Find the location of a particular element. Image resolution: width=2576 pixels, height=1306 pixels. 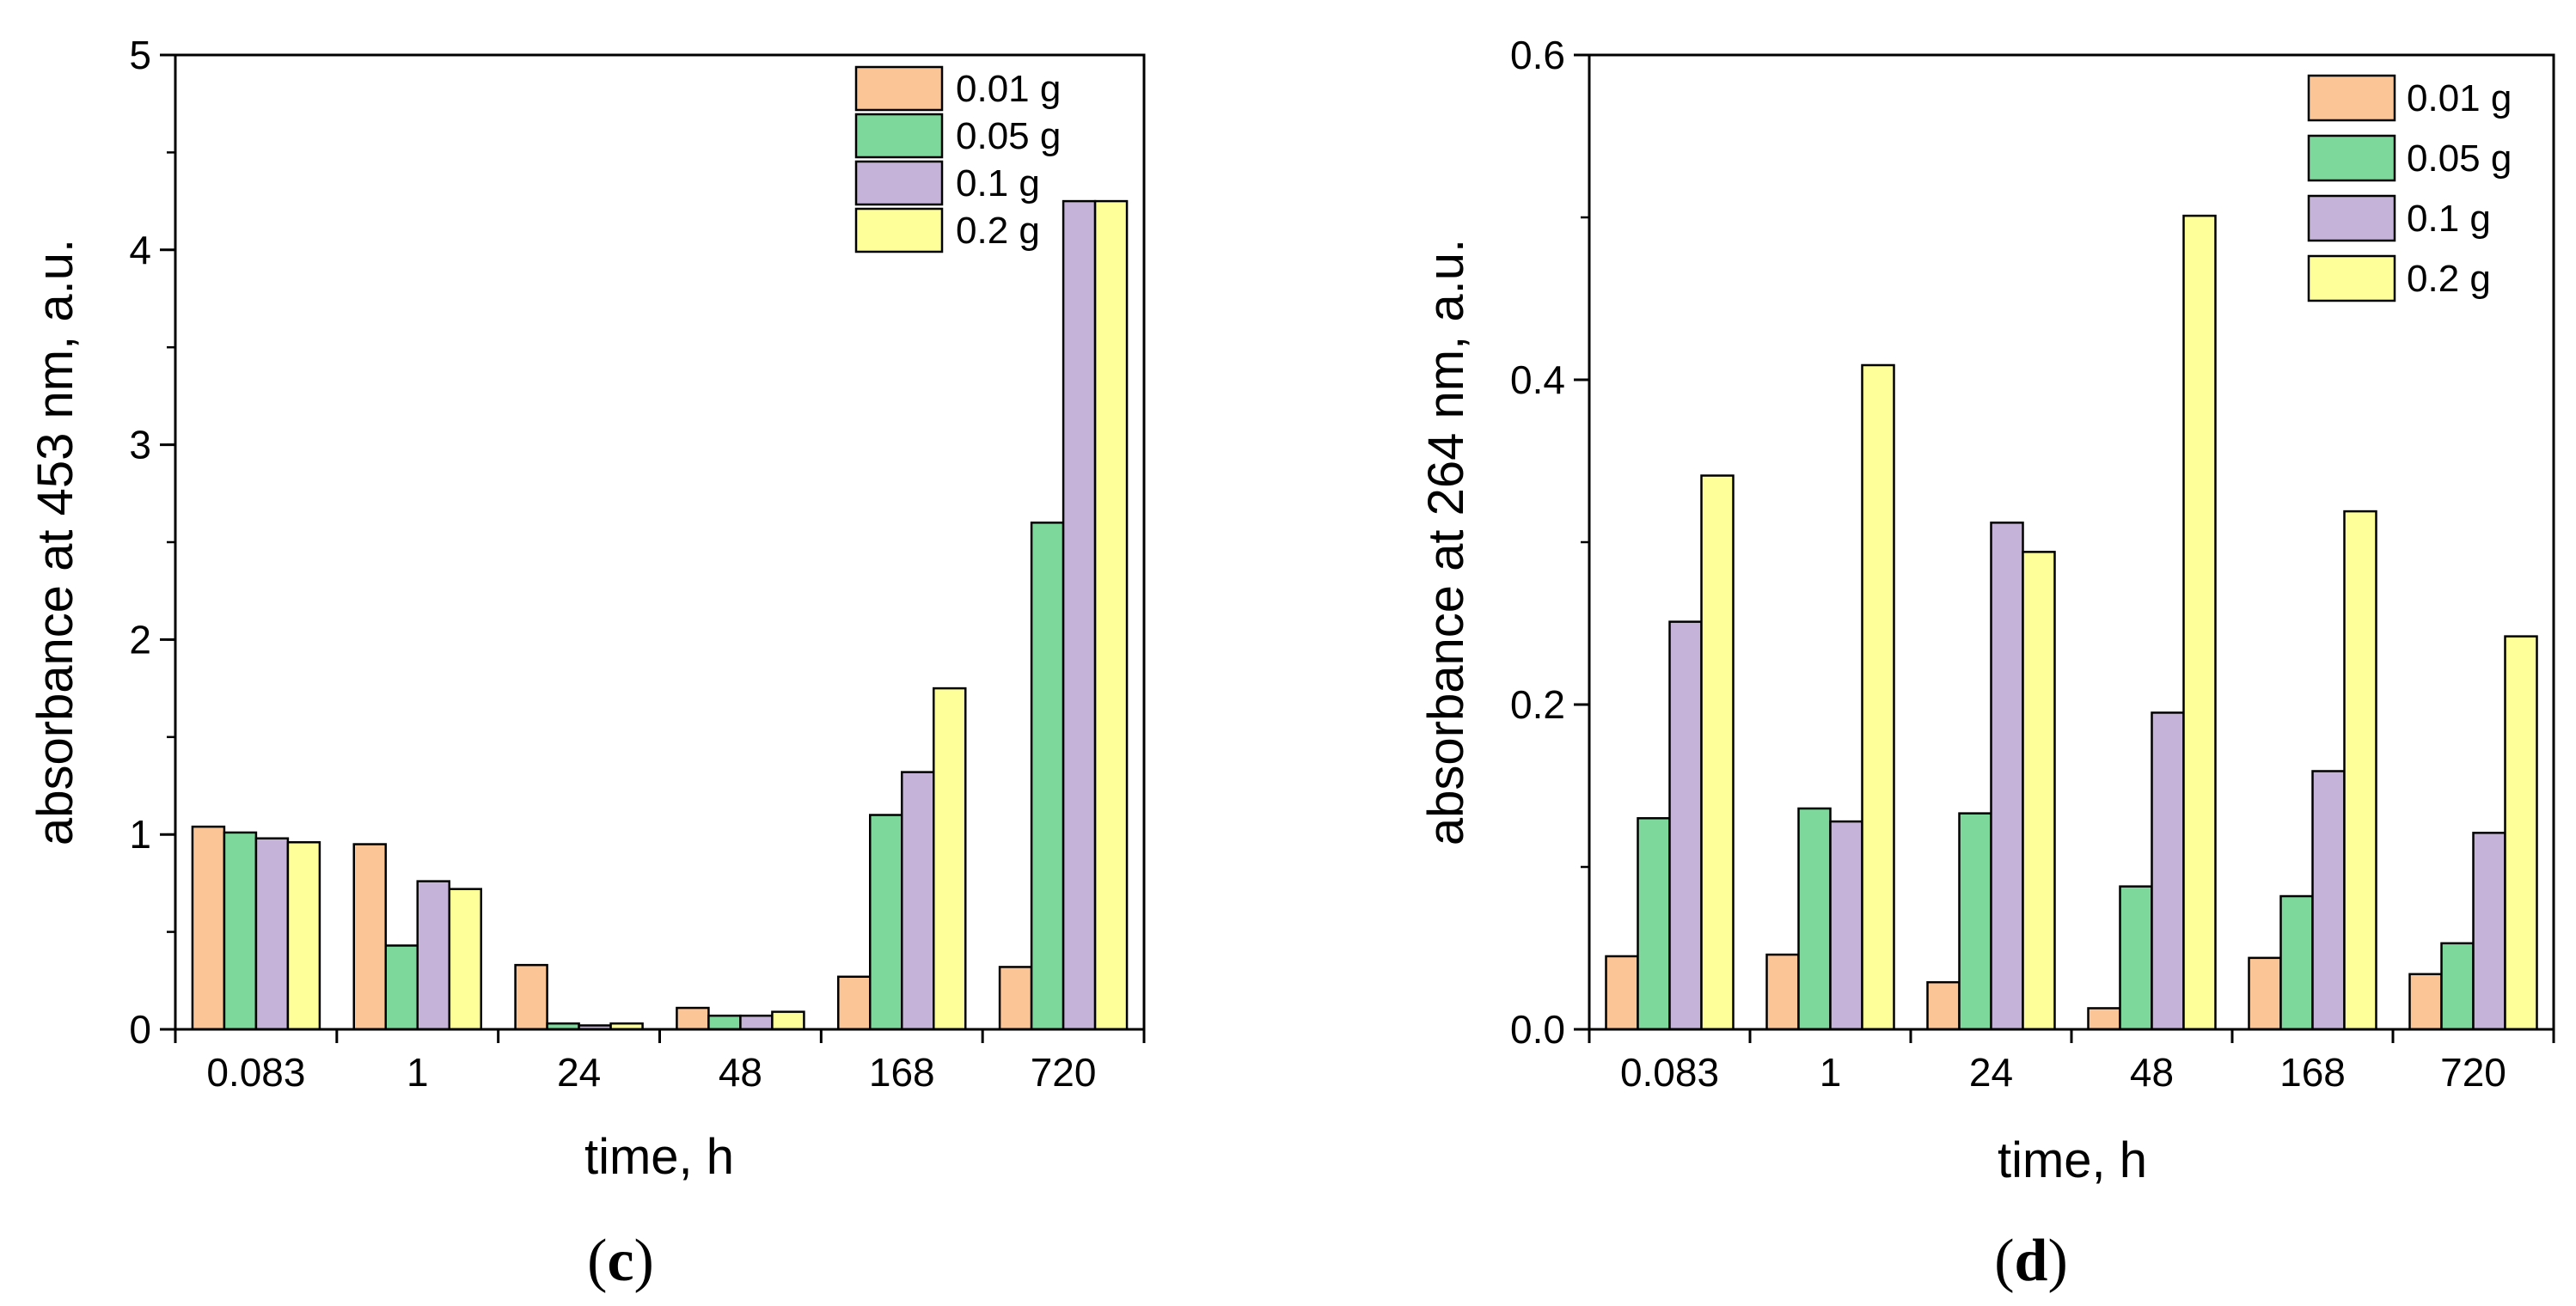

y-tick-label: 0.4 is located at coordinates (1537, 379).